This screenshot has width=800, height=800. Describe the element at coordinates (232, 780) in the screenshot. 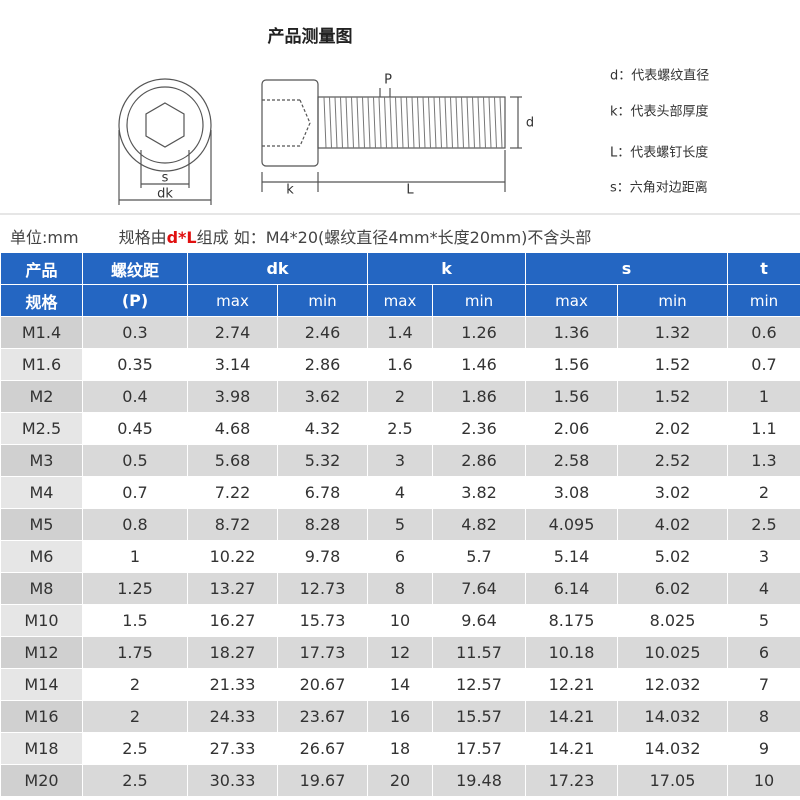

I see `table-cell: 30.33` at that location.